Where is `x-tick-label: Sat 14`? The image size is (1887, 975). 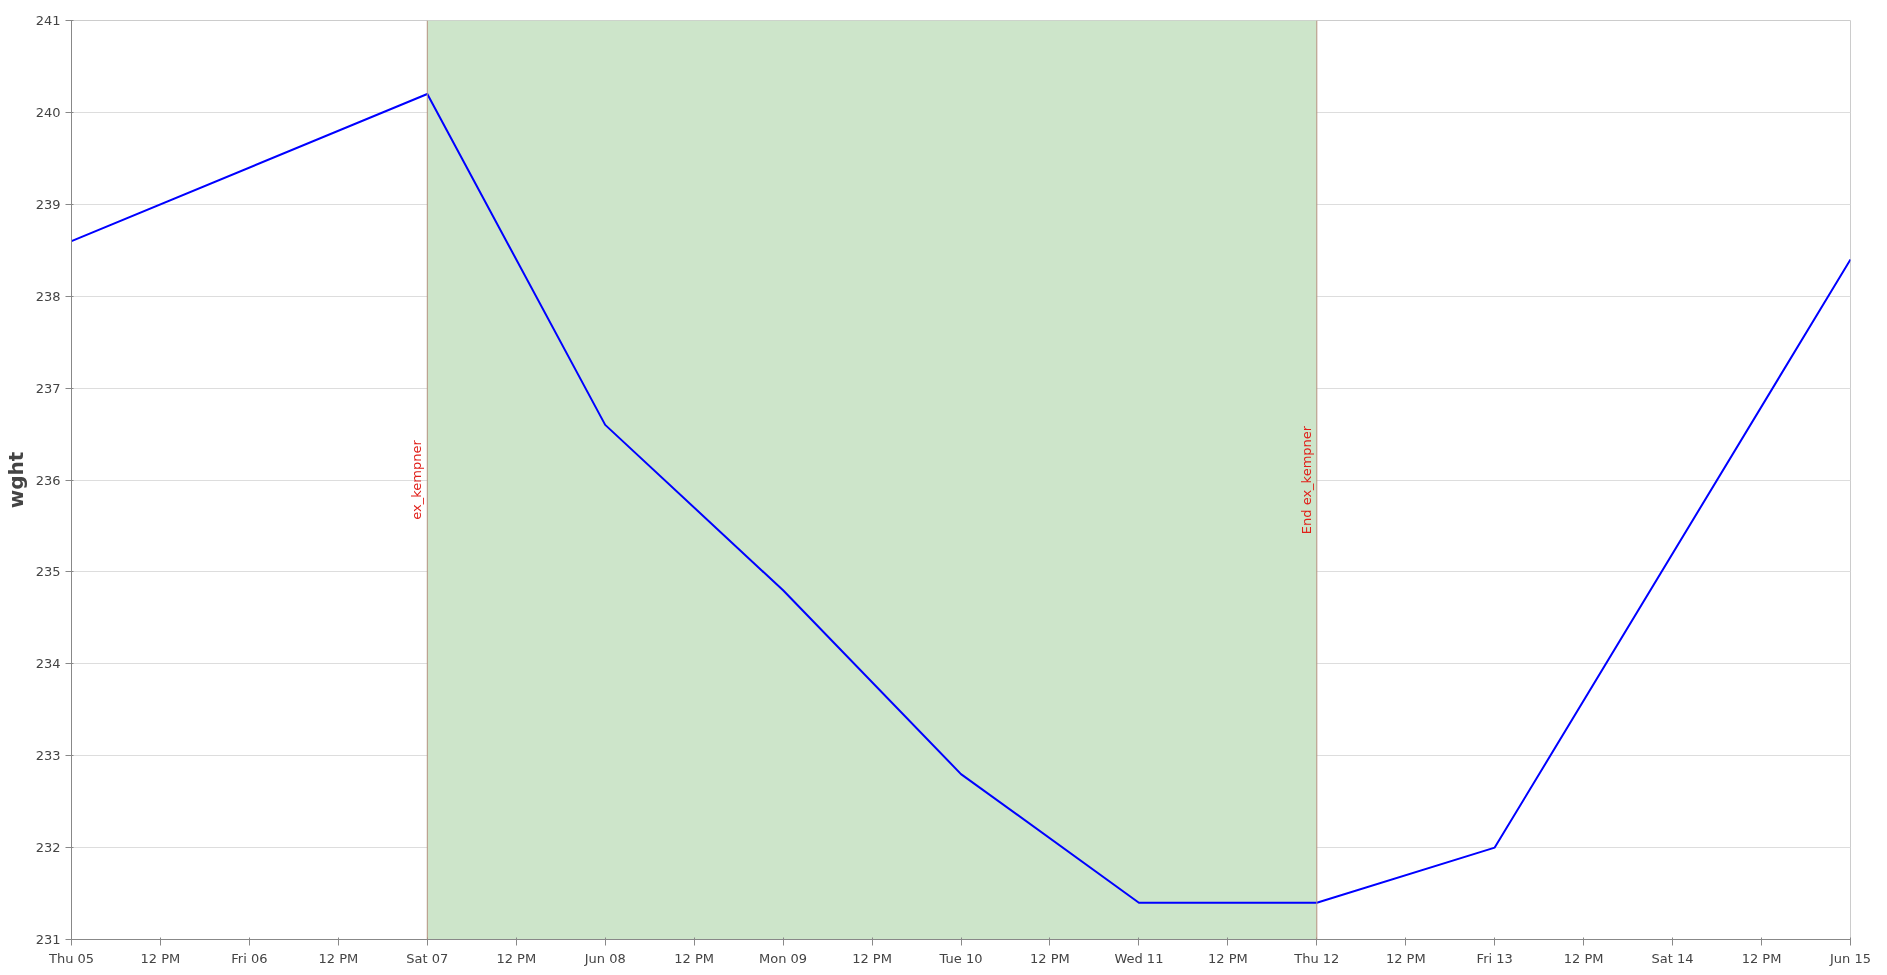 x-tick-label: Sat 14 is located at coordinates (1672, 958).